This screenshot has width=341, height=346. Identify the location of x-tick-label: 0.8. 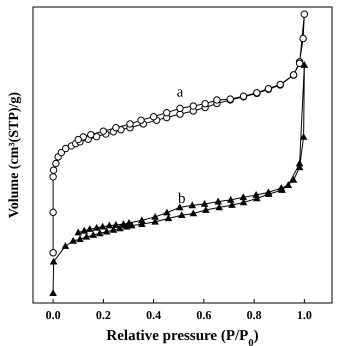
(254, 315).